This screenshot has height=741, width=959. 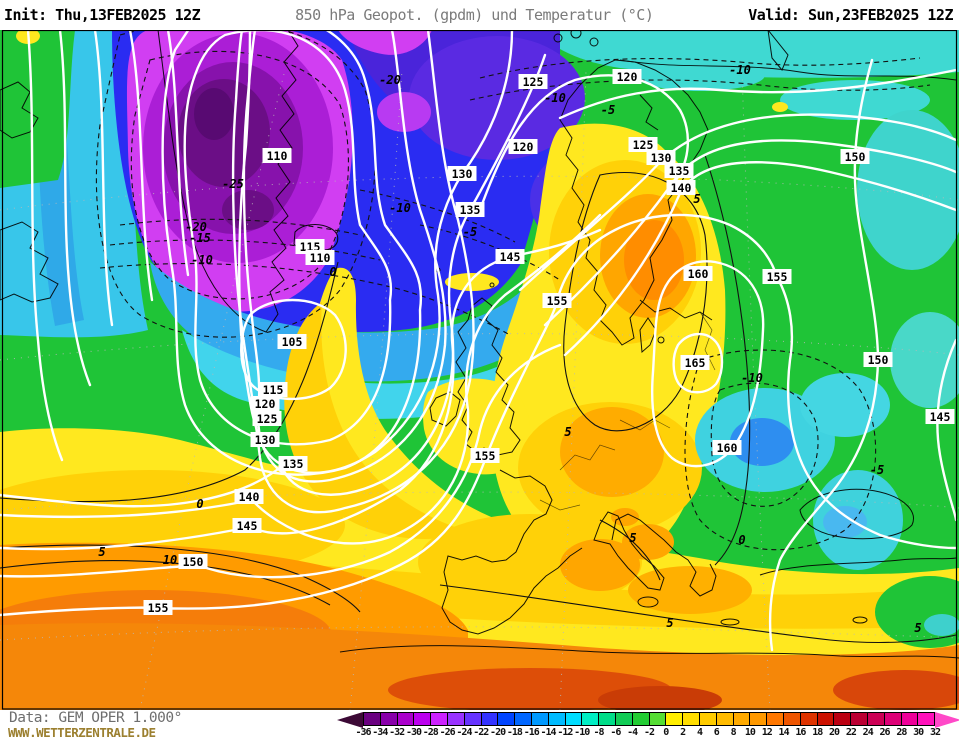 What do you see at coordinates (430, 732) in the screenshot?
I see `colorbar-tick: -28` at bounding box center [430, 732].